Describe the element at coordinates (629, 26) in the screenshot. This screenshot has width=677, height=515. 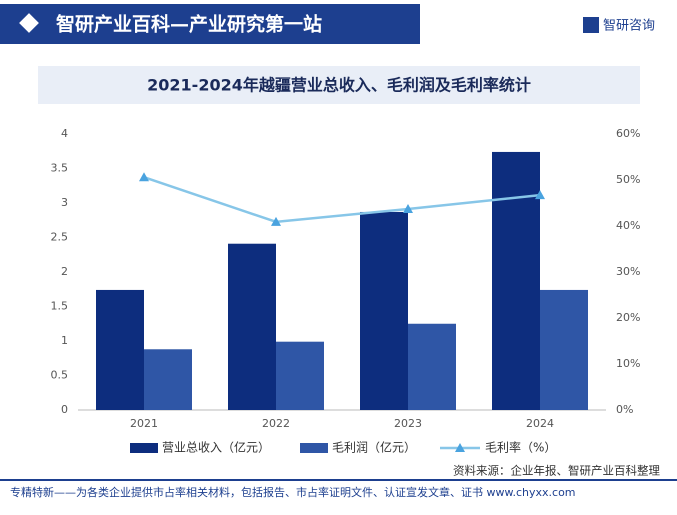
I see `logo-text: 智研咨询` at that location.